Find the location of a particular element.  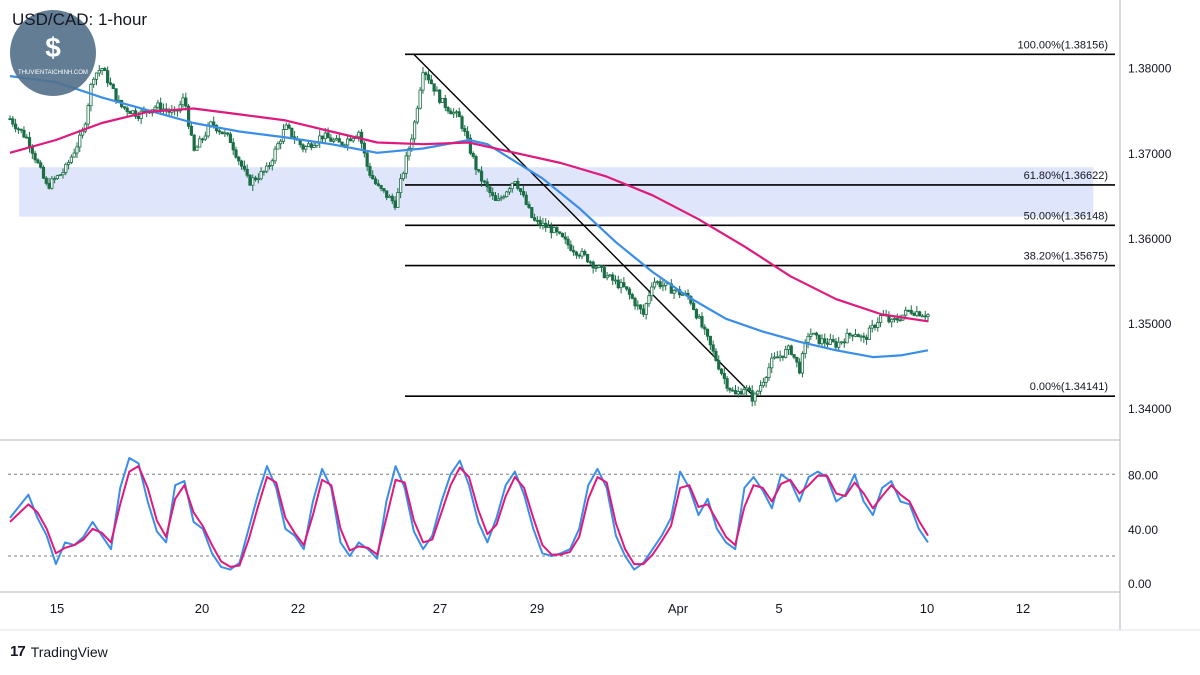

time-tick-label: 20 is located at coordinates (202, 608).